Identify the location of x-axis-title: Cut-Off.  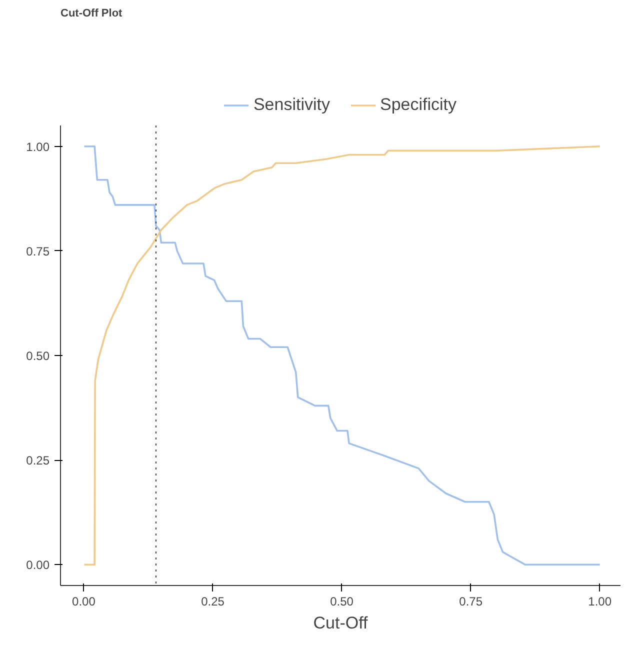
(340, 623).